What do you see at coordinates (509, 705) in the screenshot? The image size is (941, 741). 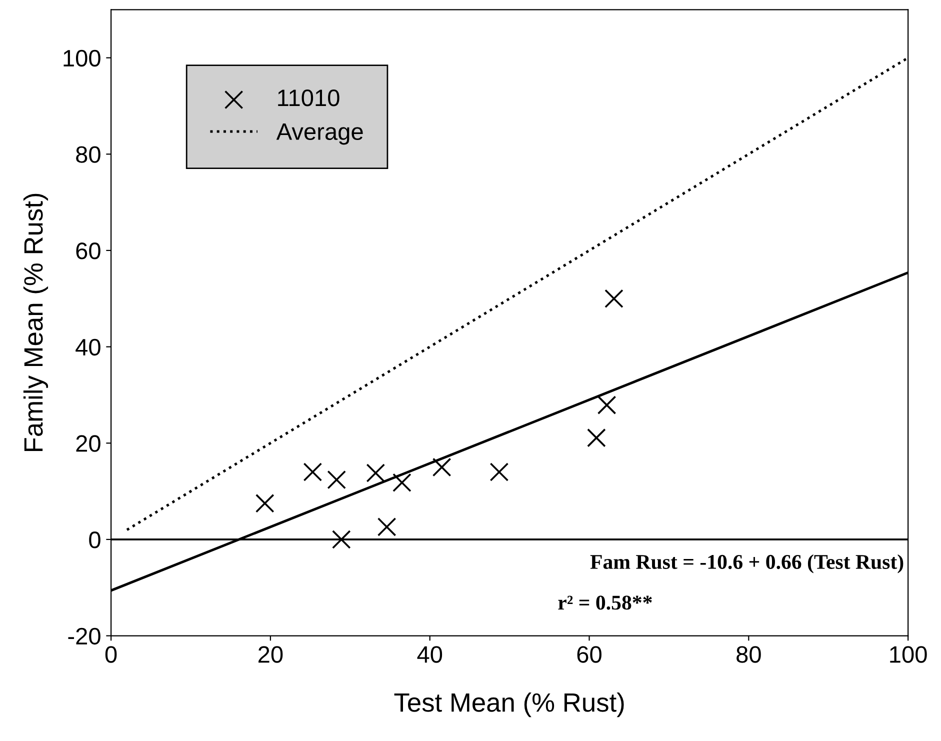 I see `x-axis-title: Test Mean (% Rust)` at bounding box center [509, 705].